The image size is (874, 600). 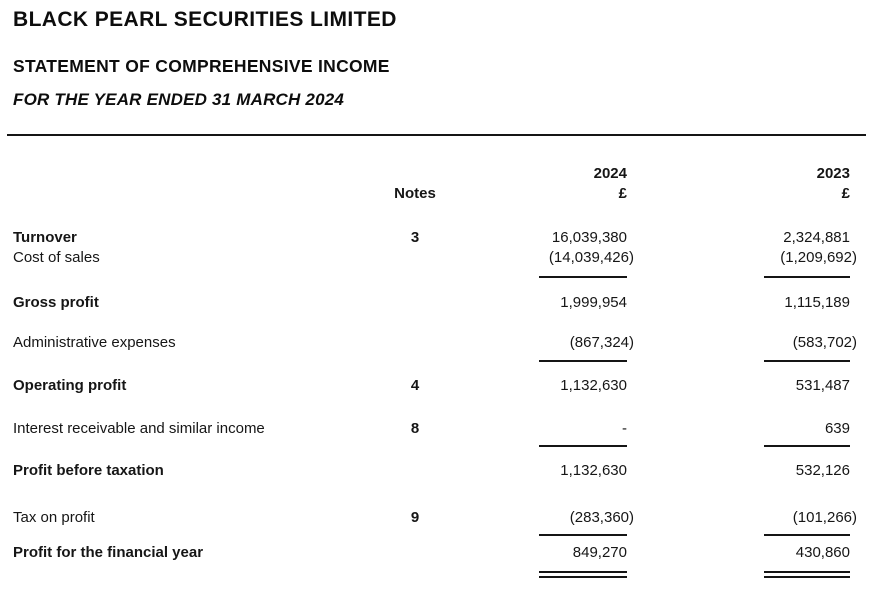 What do you see at coordinates (822, 470) in the screenshot?
I see `row-value-2023: 532,126` at bounding box center [822, 470].